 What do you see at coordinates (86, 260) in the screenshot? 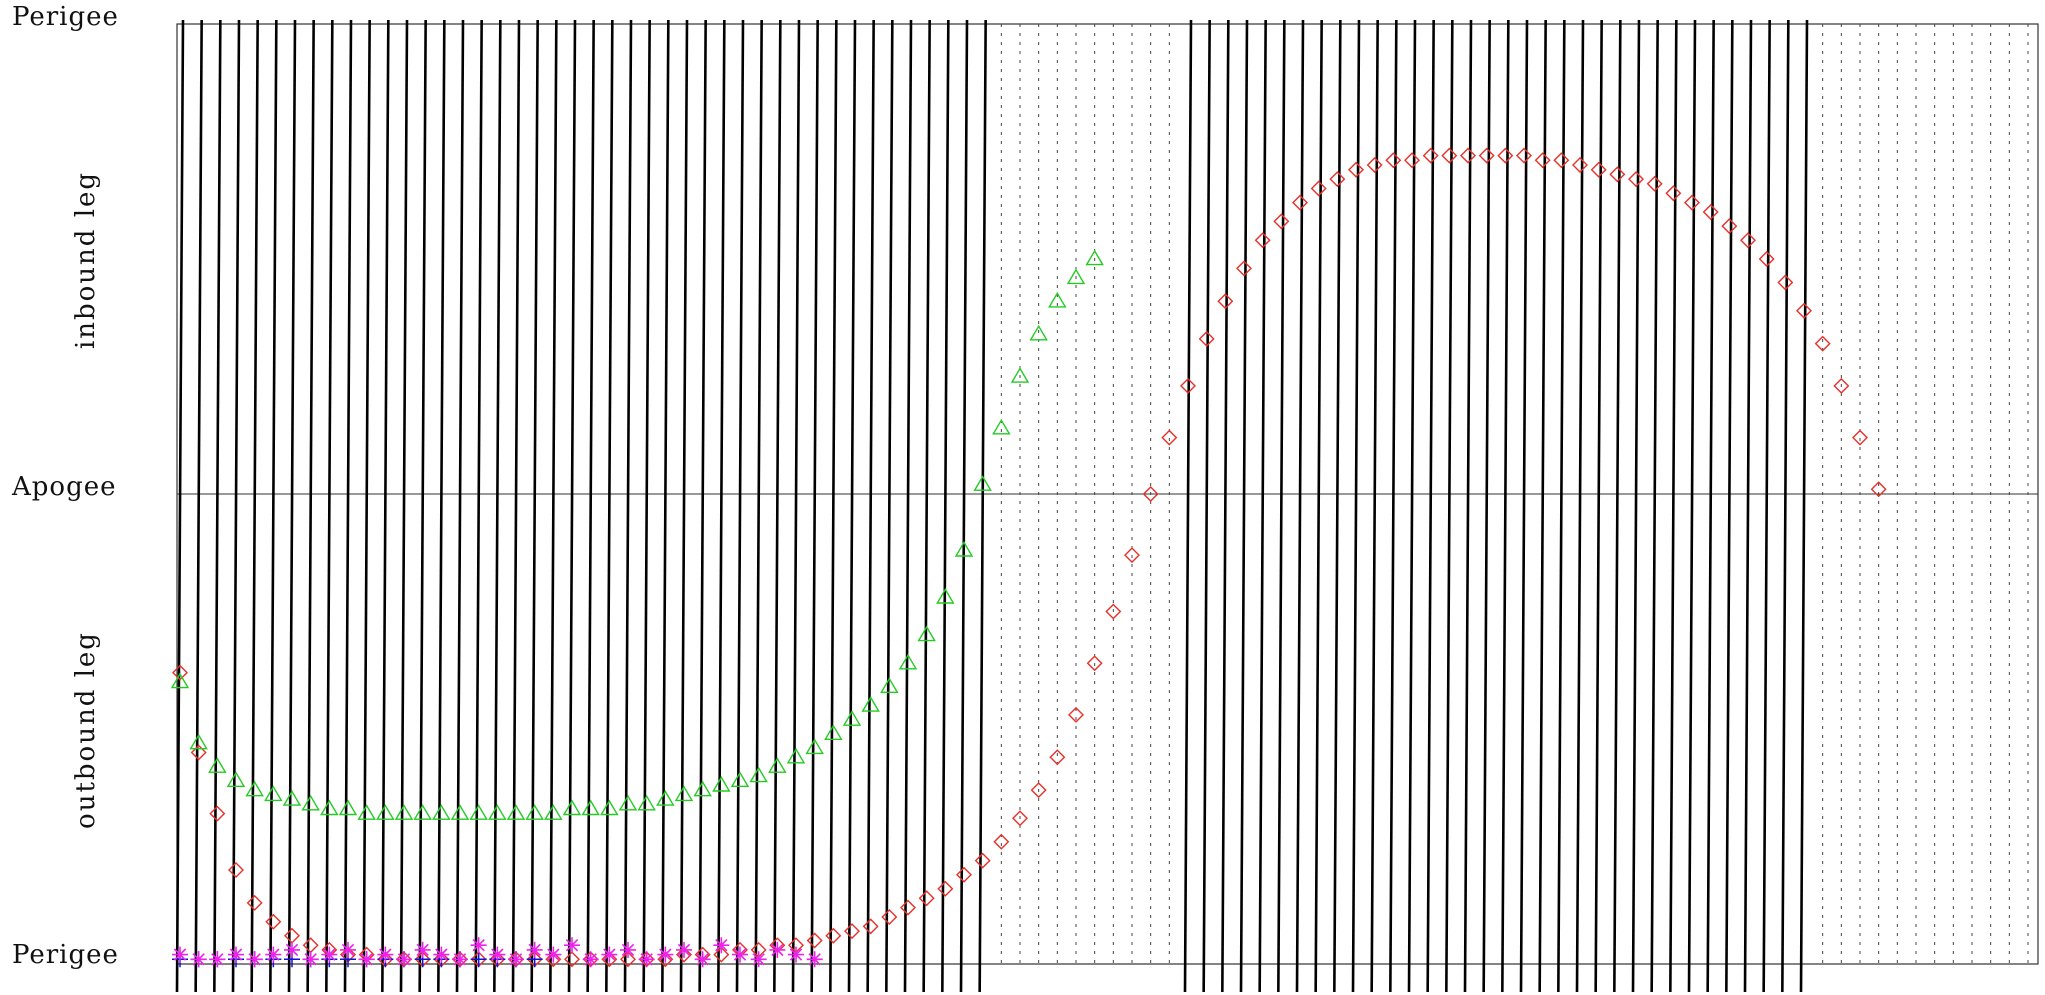
I see `band-label-inbound: inbound leg` at bounding box center [86, 260].